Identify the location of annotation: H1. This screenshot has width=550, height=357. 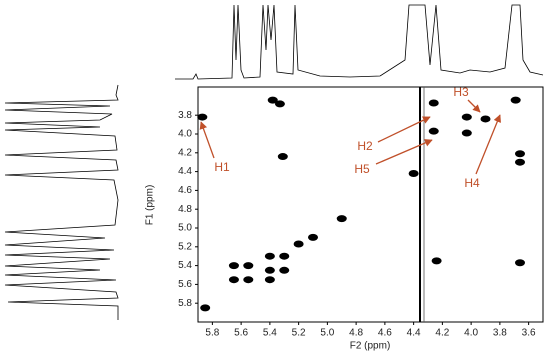
(222, 167).